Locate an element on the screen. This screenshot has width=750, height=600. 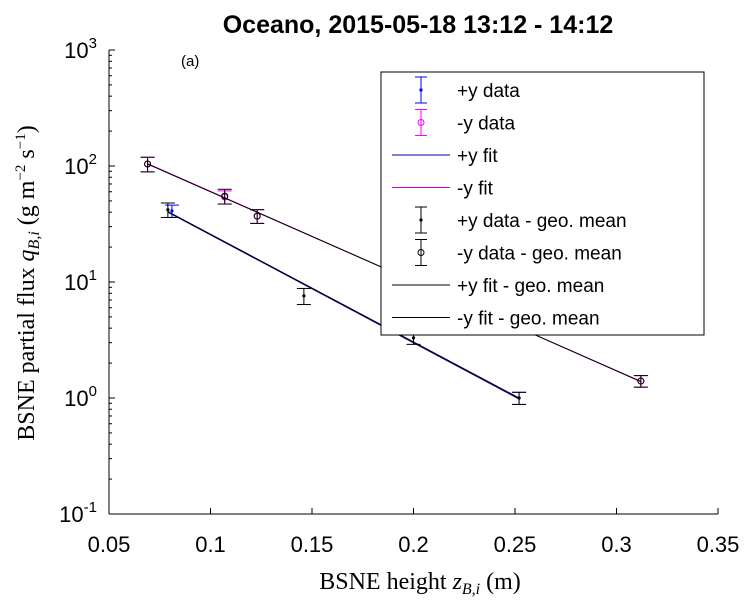
legend-item-y-fit: +y fit is located at coordinates (445, 156).